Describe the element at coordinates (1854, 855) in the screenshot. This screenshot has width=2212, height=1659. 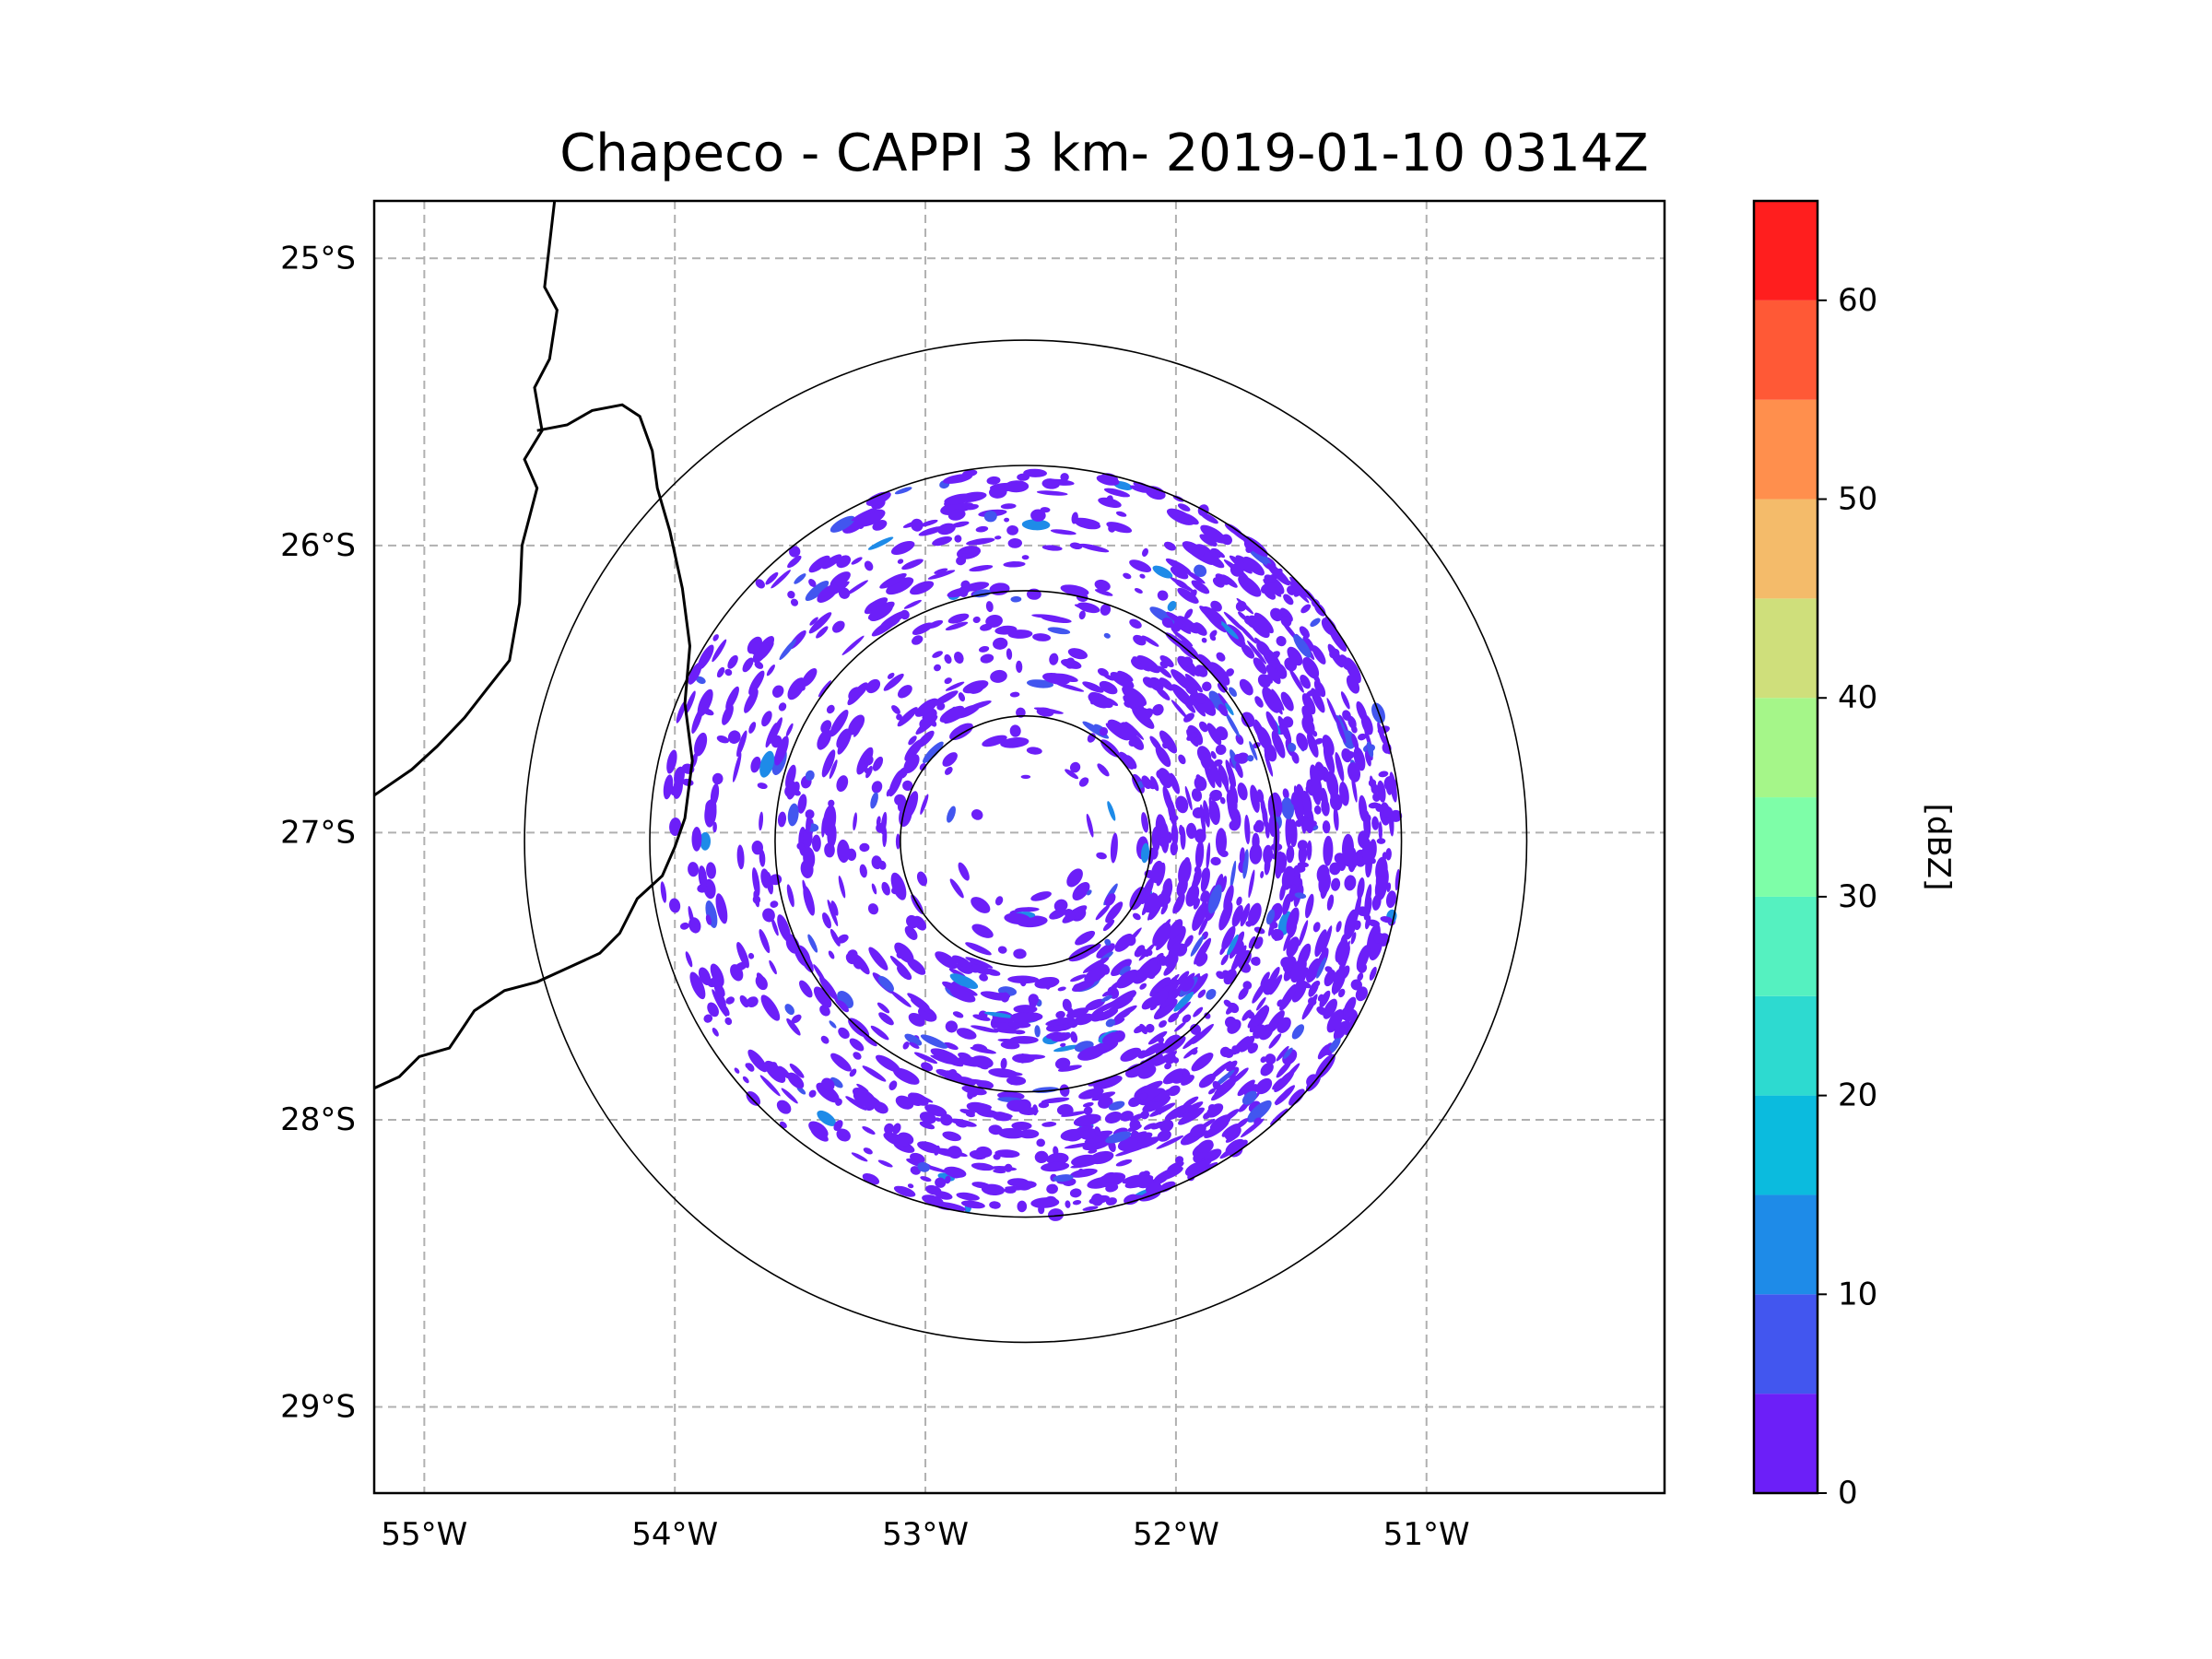
I see `colorbar: 0 10 20 30 40 50 60 [dBZ]` at that location.